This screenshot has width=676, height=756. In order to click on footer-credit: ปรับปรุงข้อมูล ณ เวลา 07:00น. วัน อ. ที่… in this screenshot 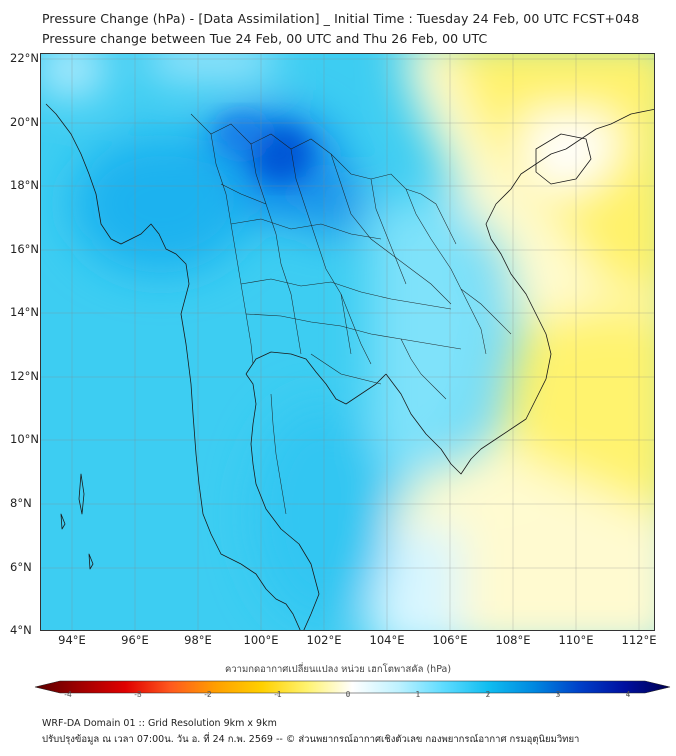, I will do `click(311, 739)`.